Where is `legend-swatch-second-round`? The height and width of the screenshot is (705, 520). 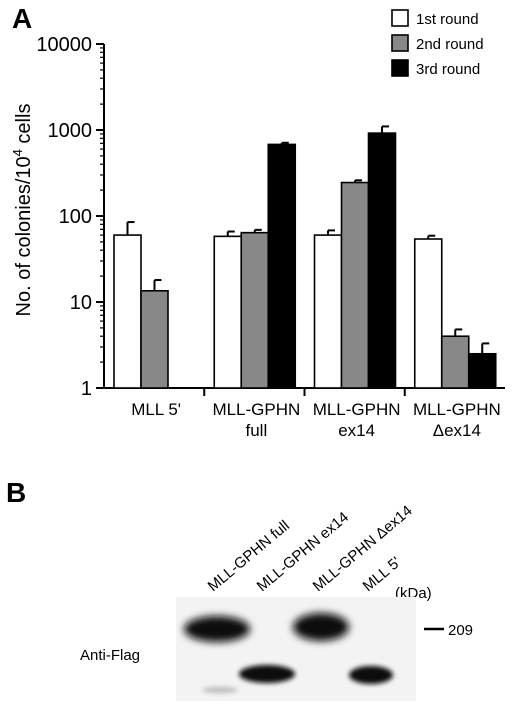 legend-swatch-second-round is located at coordinates (400, 43).